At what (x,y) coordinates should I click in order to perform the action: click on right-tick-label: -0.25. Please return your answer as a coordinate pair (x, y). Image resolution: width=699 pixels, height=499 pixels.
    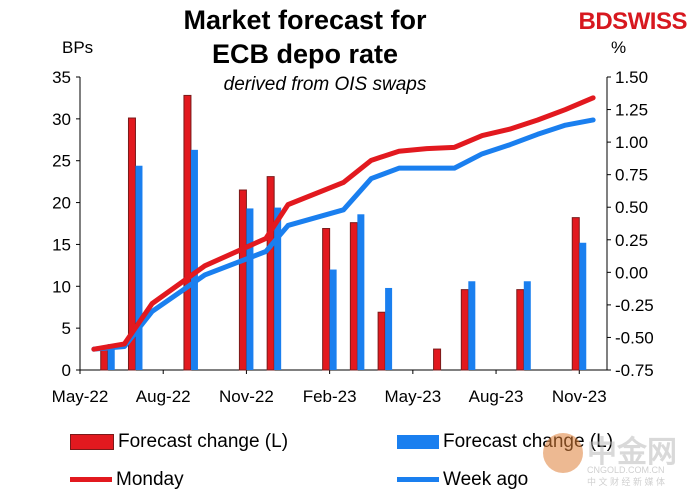
    Looking at the image, I should click on (634, 305).